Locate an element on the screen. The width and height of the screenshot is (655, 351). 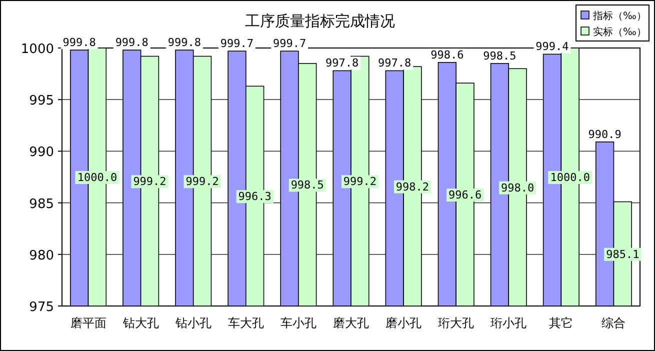
data-label: 998.0 is located at coordinates (517, 187).